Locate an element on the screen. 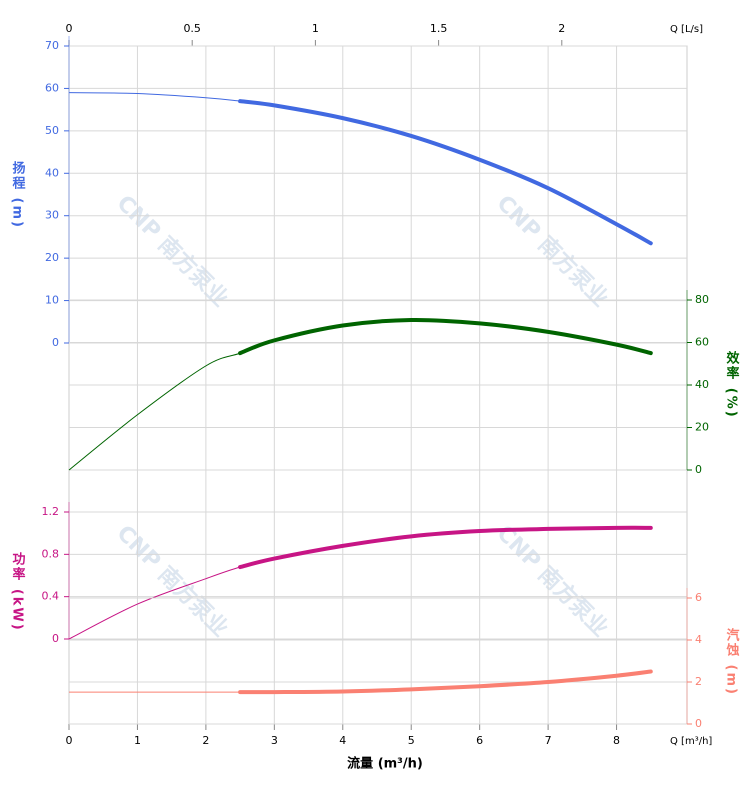  y-tick-label: 50 is located at coordinates (52, 130).